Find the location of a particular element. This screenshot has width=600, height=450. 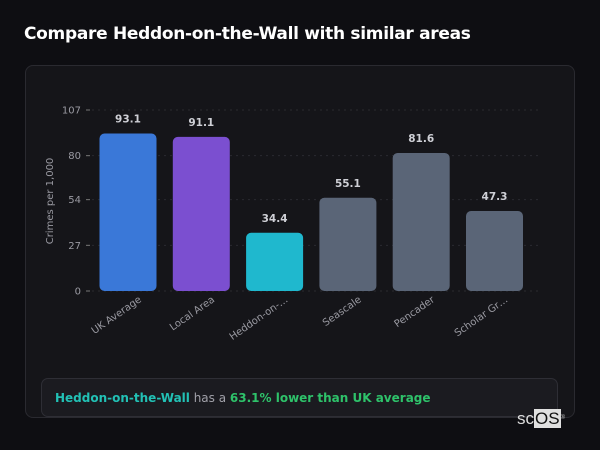

bar-value-label: 81.6 is located at coordinates (421, 139).